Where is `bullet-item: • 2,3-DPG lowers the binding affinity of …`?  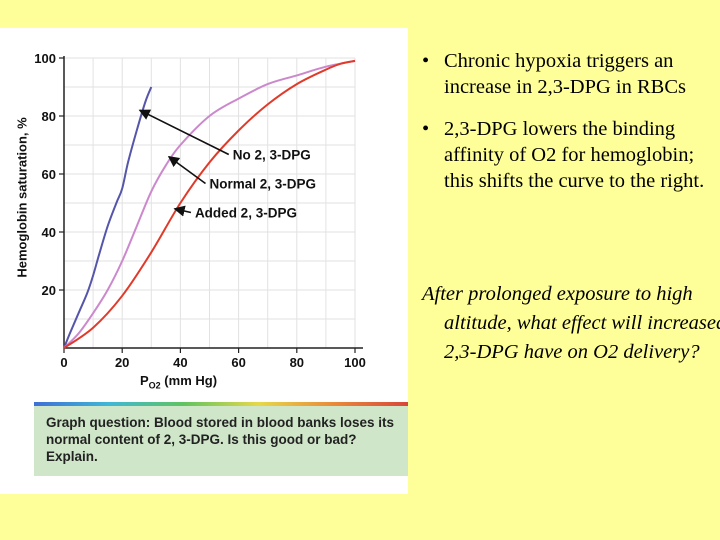
bullet-item: • 2,3-DPG lowers the binding affinity of … is located at coordinates (570, 155).